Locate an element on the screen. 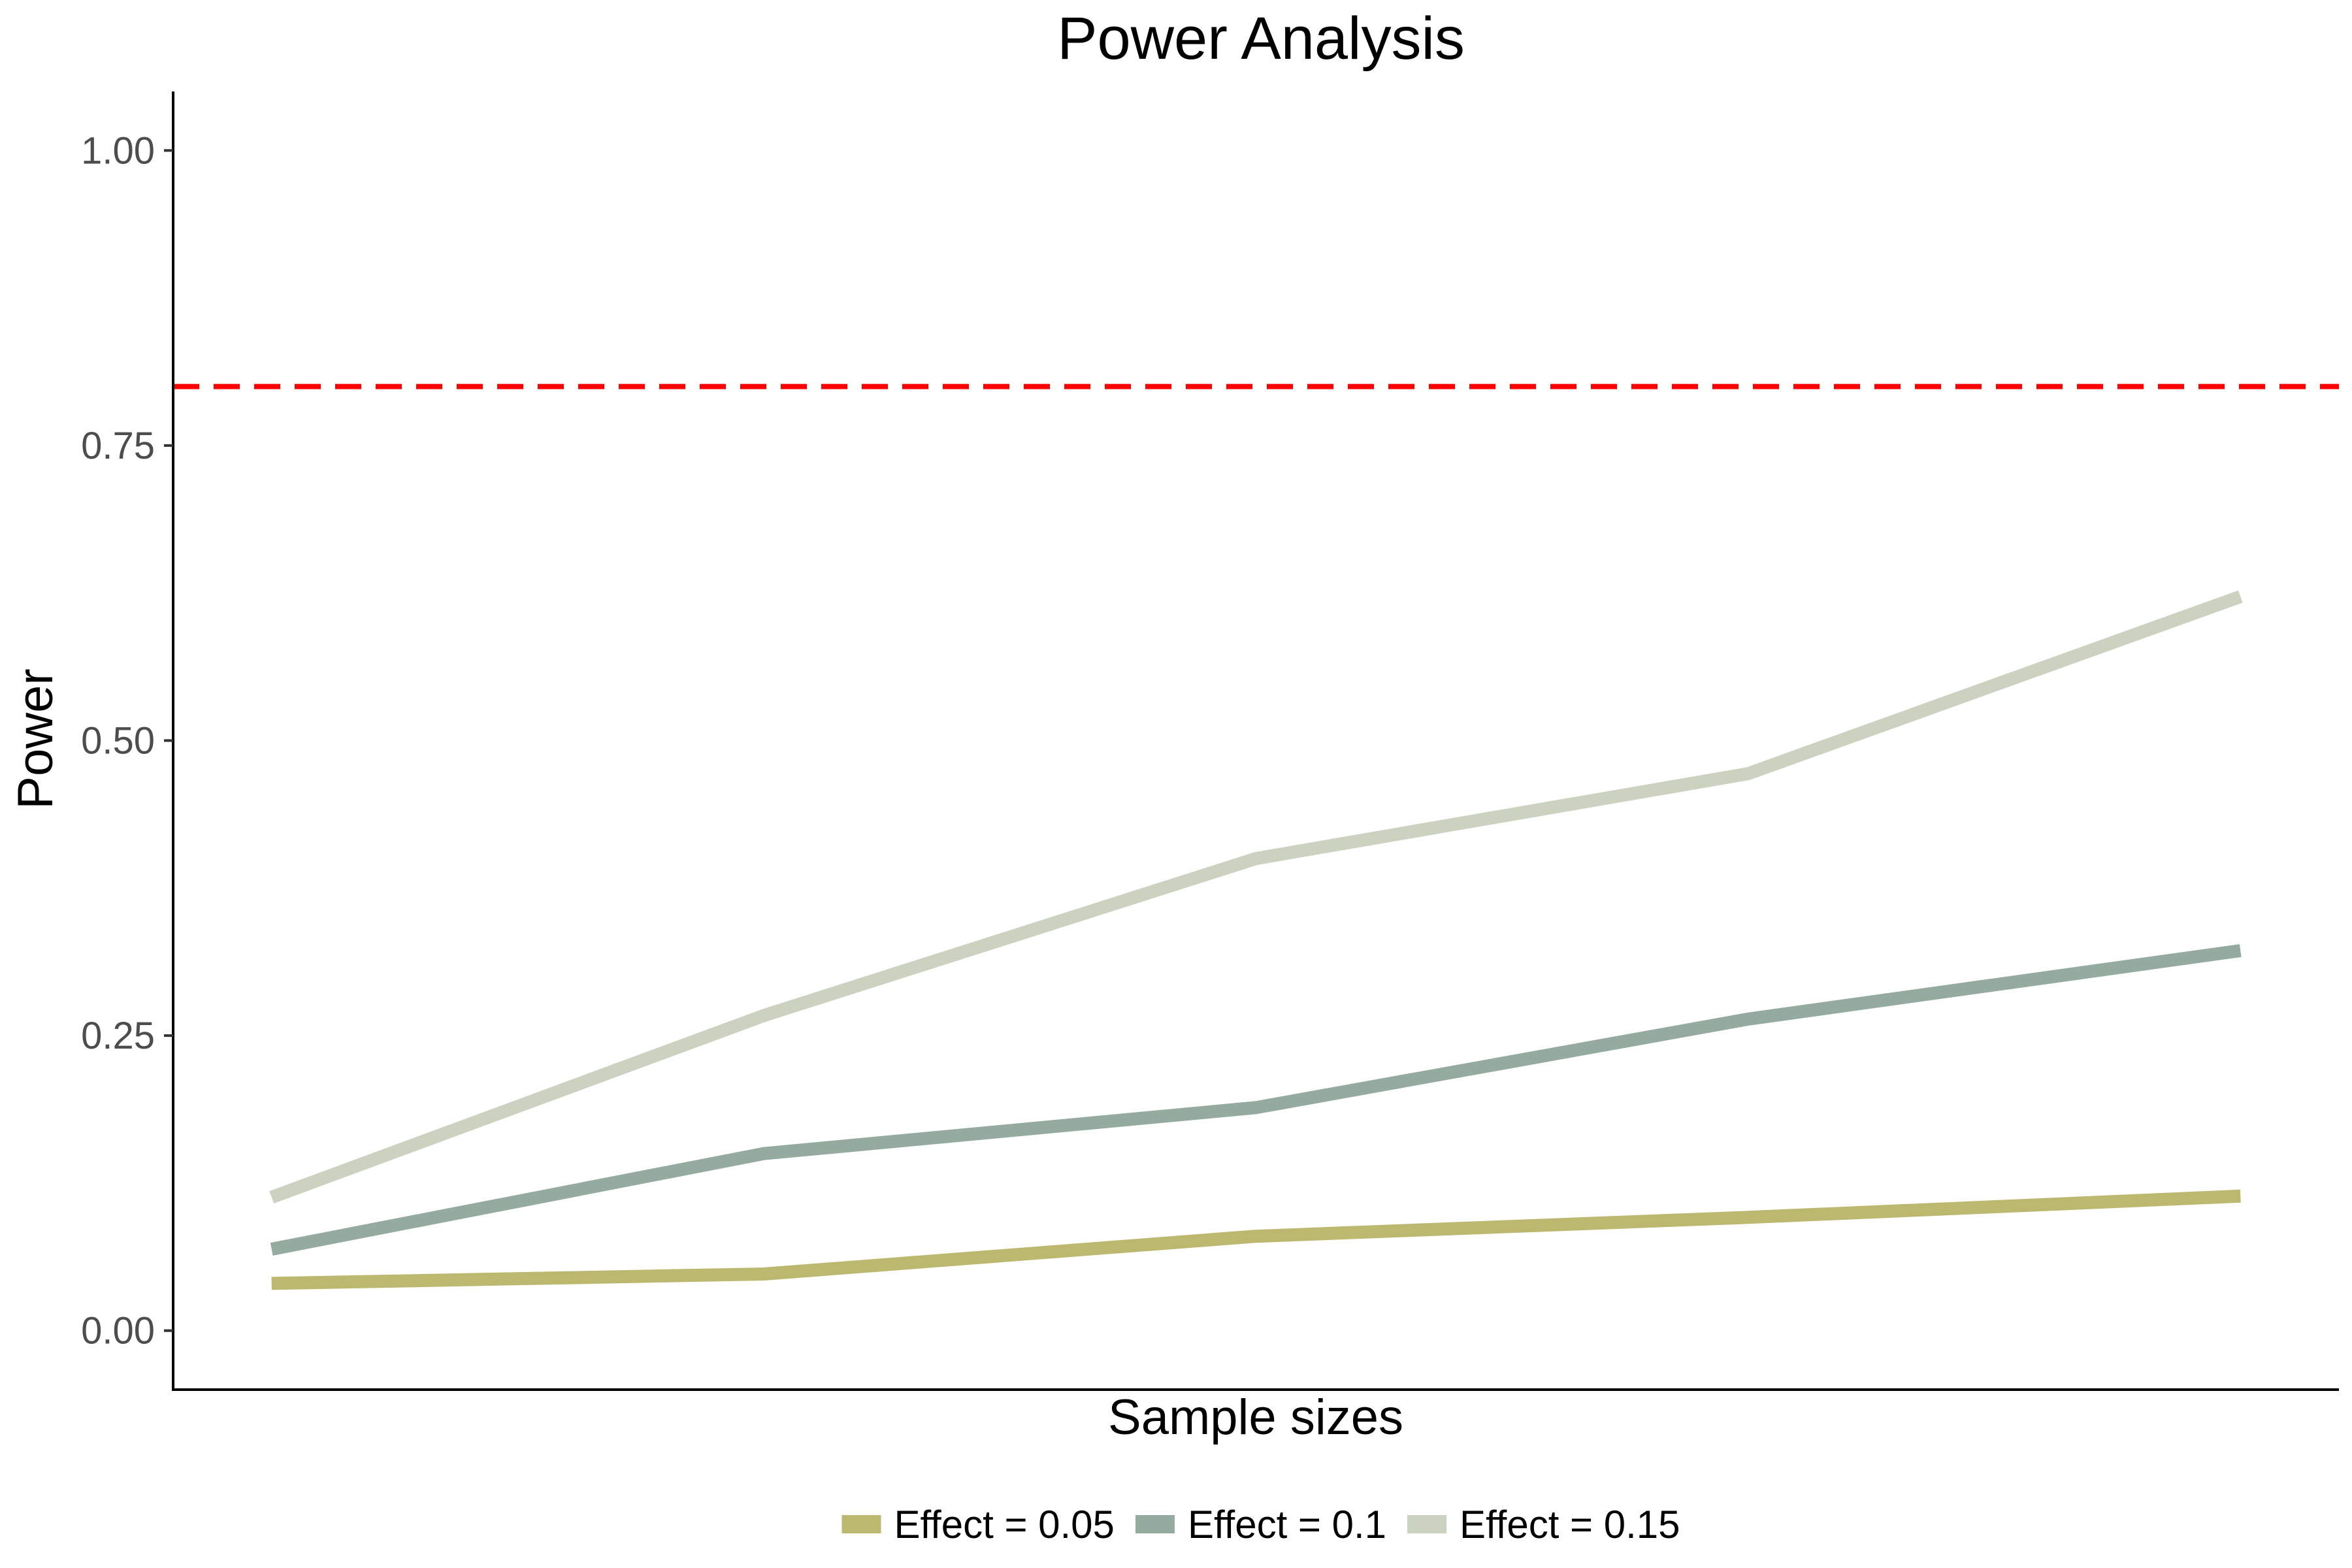  y-tick-label: 0.75 is located at coordinates (118, 446).